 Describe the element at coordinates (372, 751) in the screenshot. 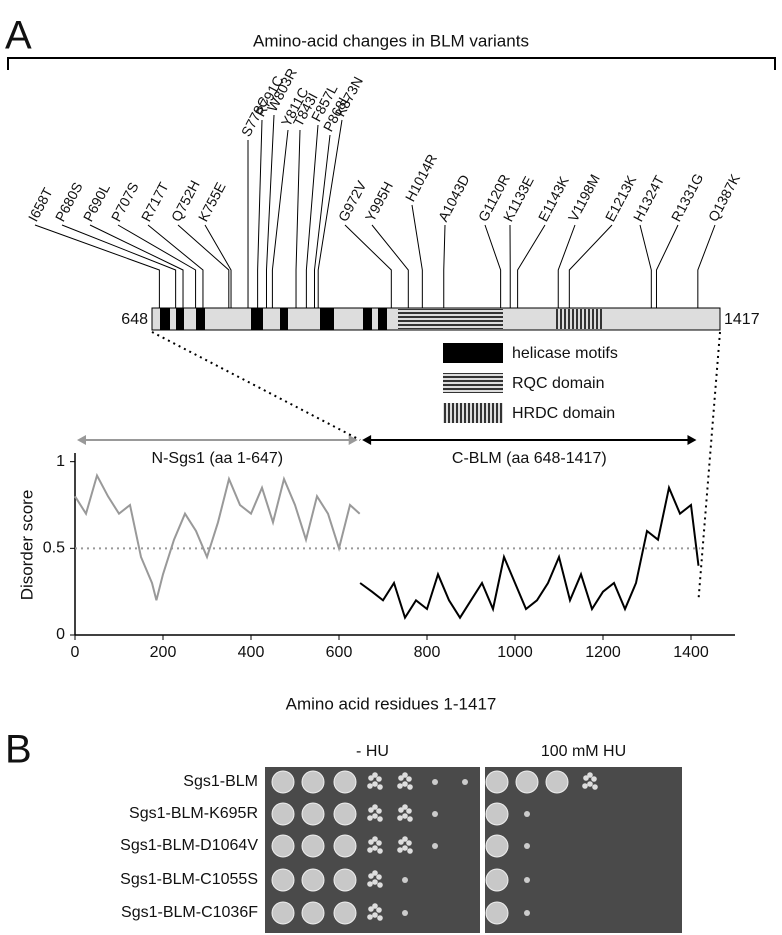

I see `condition-label: - HU` at that location.